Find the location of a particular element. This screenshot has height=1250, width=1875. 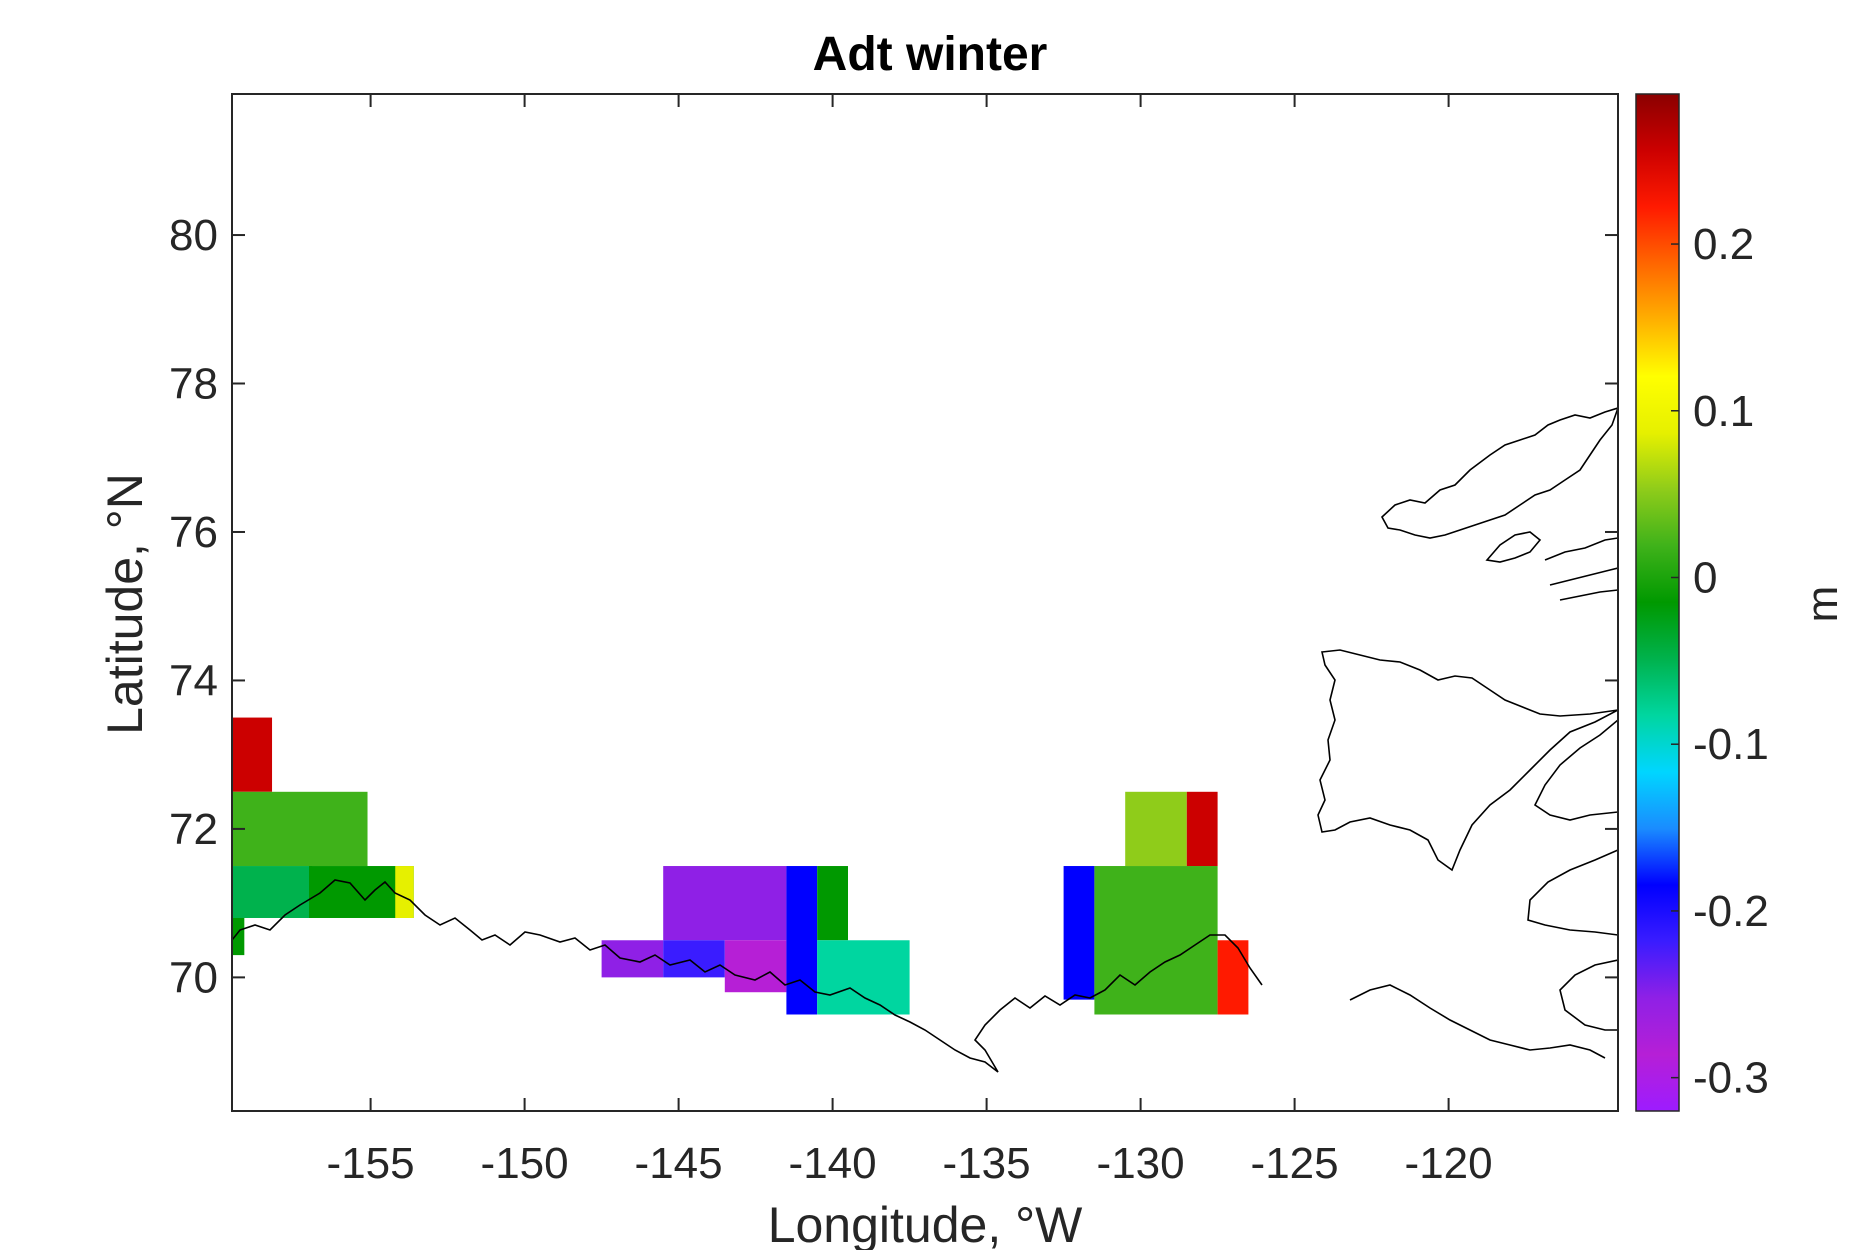

alaska-coastline is located at coordinates (747, 976).